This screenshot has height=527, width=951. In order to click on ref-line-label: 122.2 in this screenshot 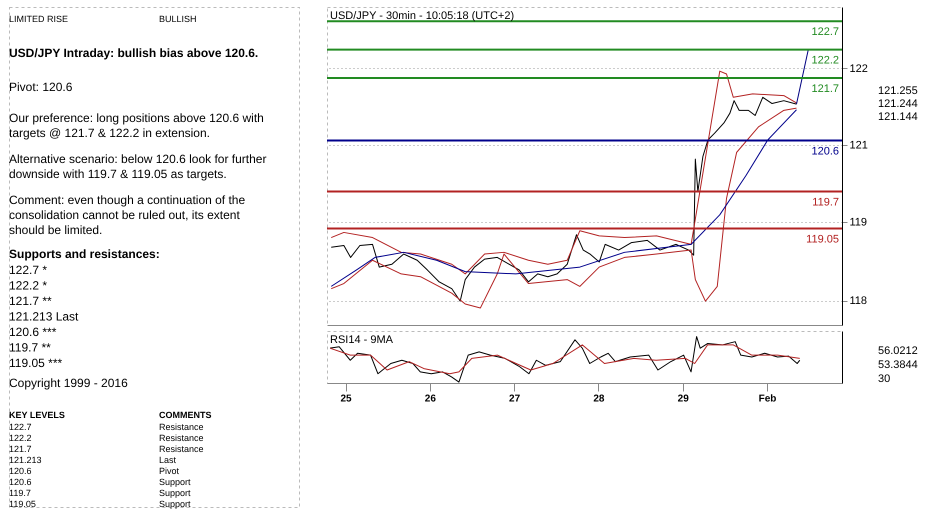, I will do `click(825, 60)`.